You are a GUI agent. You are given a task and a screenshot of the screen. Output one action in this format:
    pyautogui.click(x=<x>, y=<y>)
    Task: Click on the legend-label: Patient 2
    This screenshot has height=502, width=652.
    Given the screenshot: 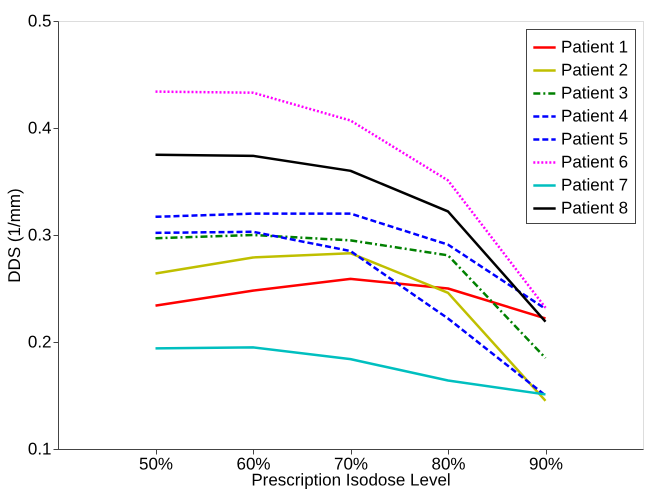 What is the action you would take?
    pyautogui.click(x=594, y=70)
    